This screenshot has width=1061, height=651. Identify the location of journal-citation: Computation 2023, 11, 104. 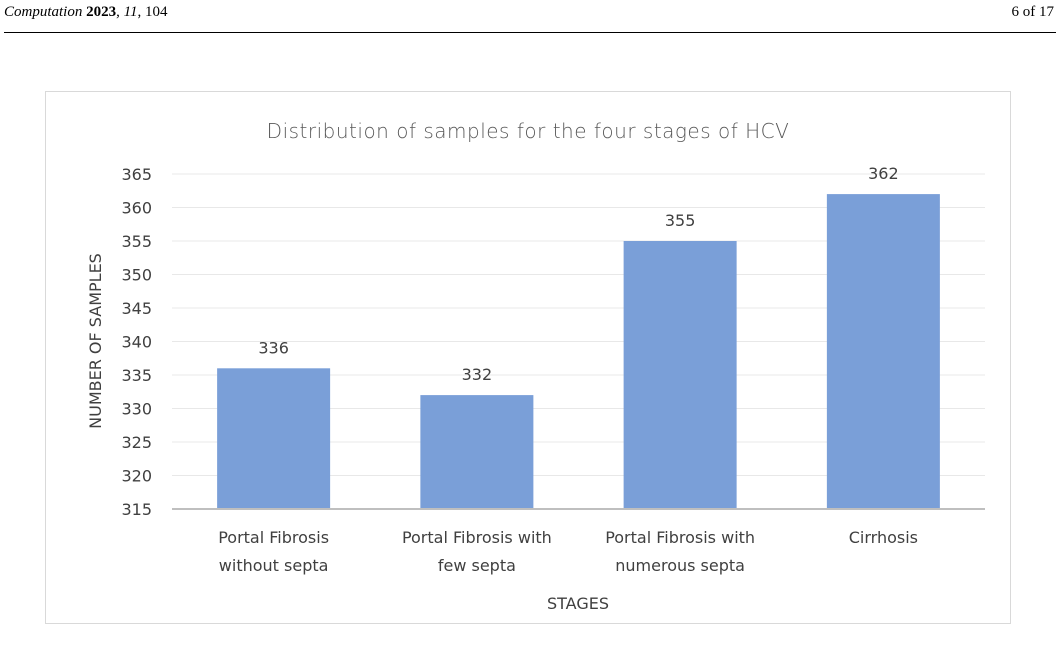
(86, 12).